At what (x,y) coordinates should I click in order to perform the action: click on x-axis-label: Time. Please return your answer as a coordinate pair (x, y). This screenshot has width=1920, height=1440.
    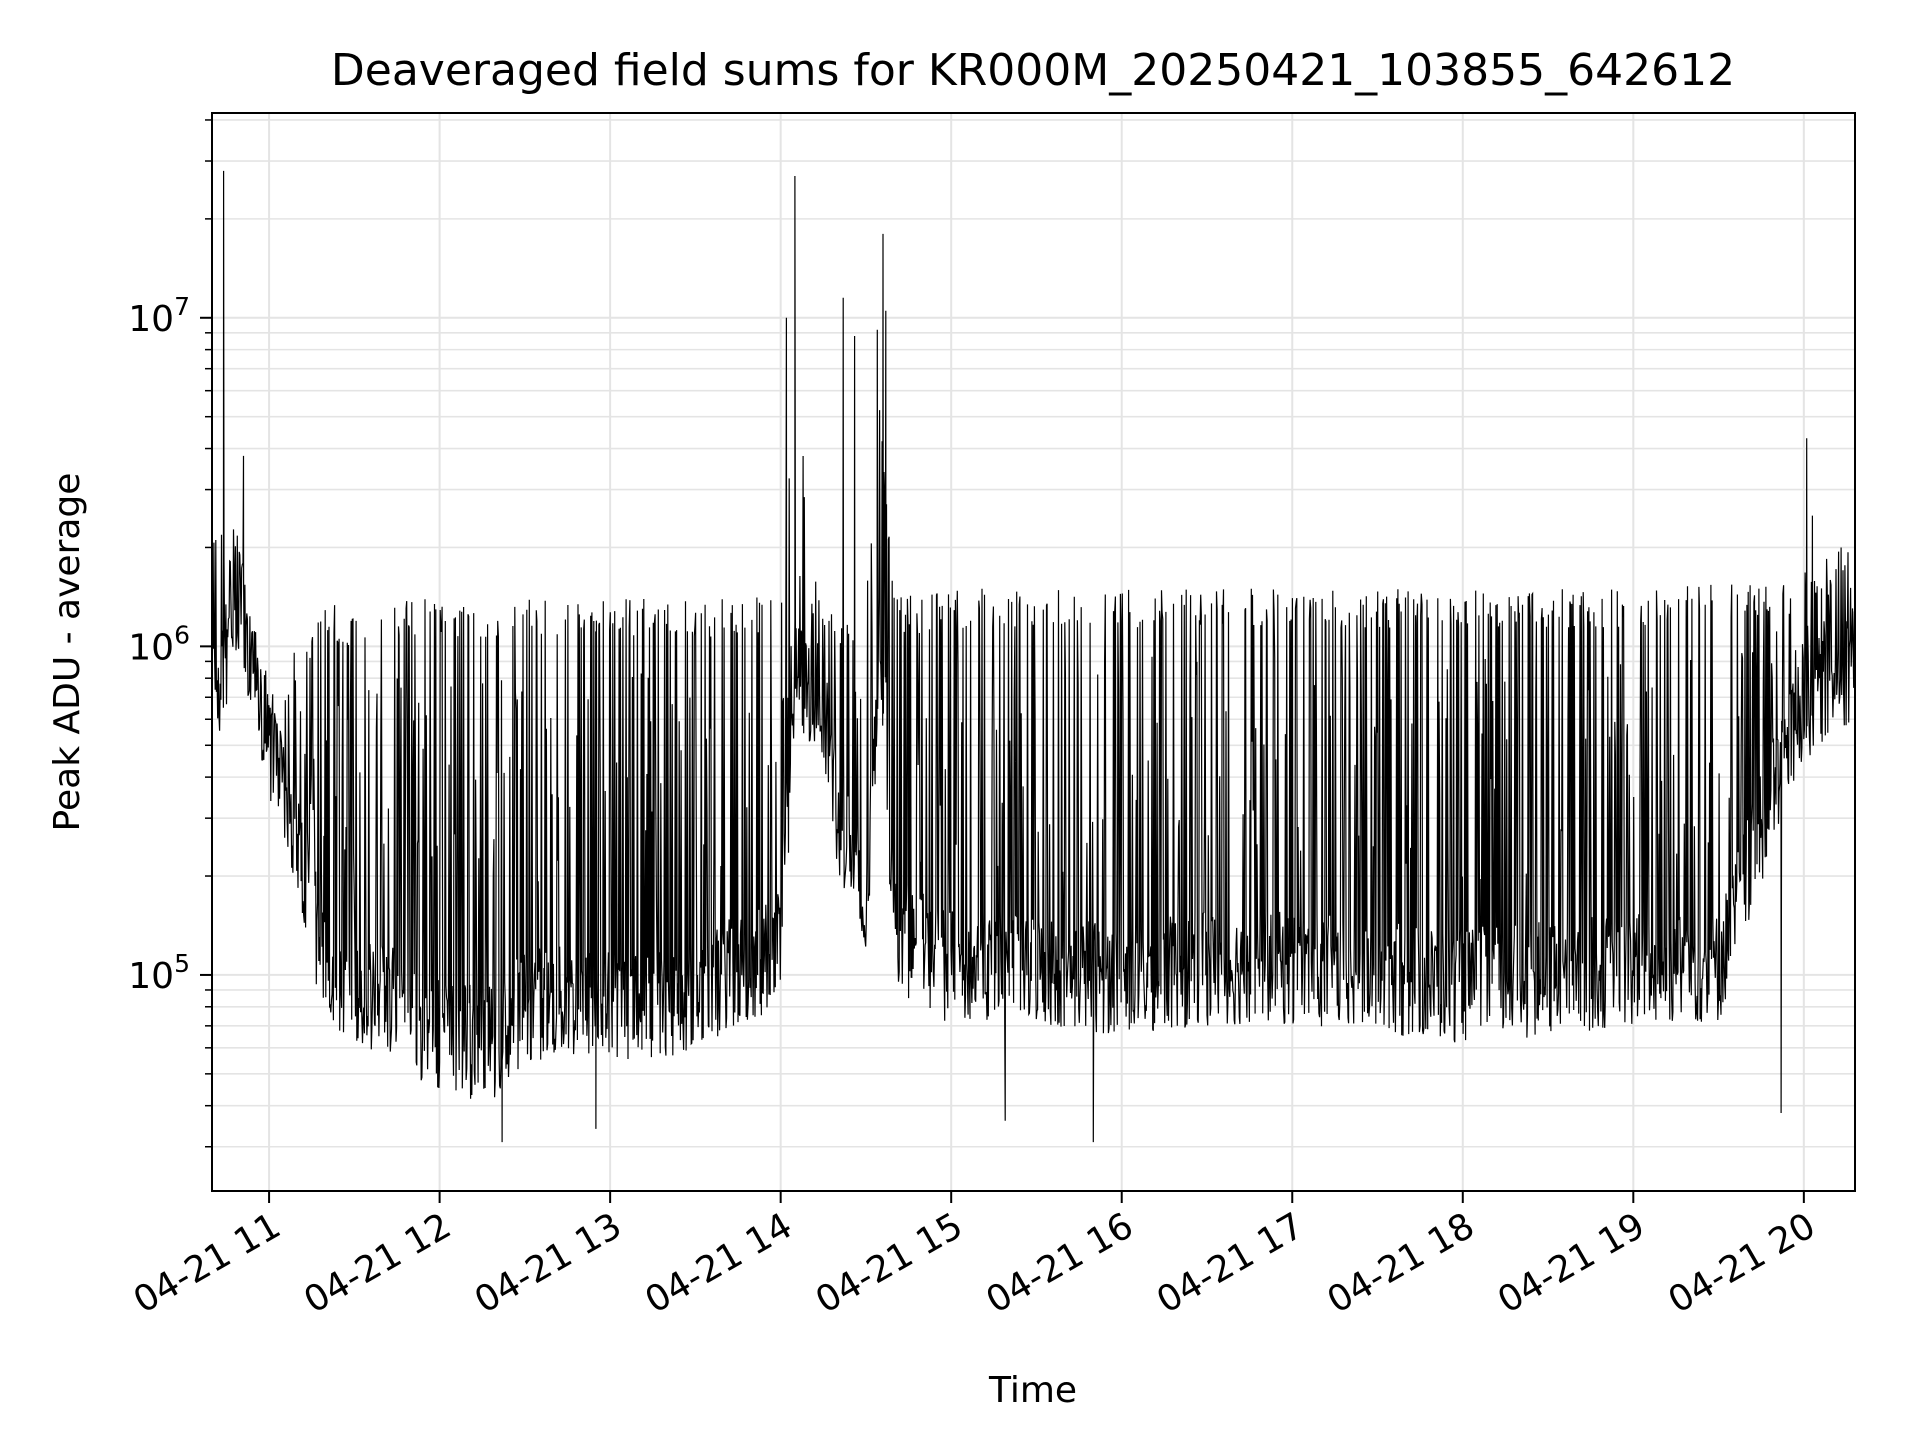
    Looking at the image, I should click on (1032, 1390).